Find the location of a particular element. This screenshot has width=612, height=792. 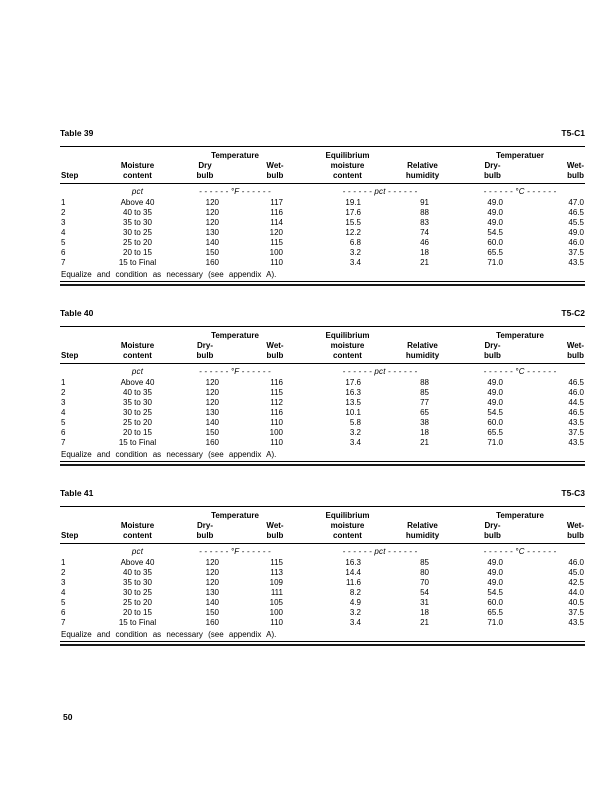

header-wet-bulb-c: Wet- is located at coordinates (575, 165).